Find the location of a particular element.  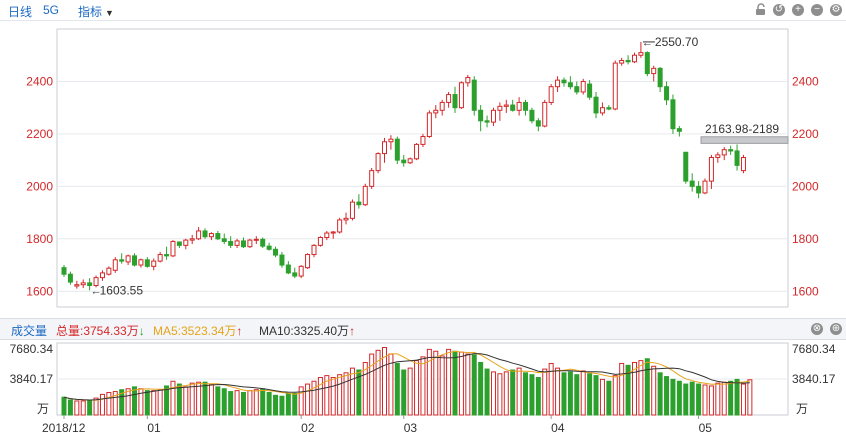

add-icon: ⊕ is located at coordinates (836, 329).